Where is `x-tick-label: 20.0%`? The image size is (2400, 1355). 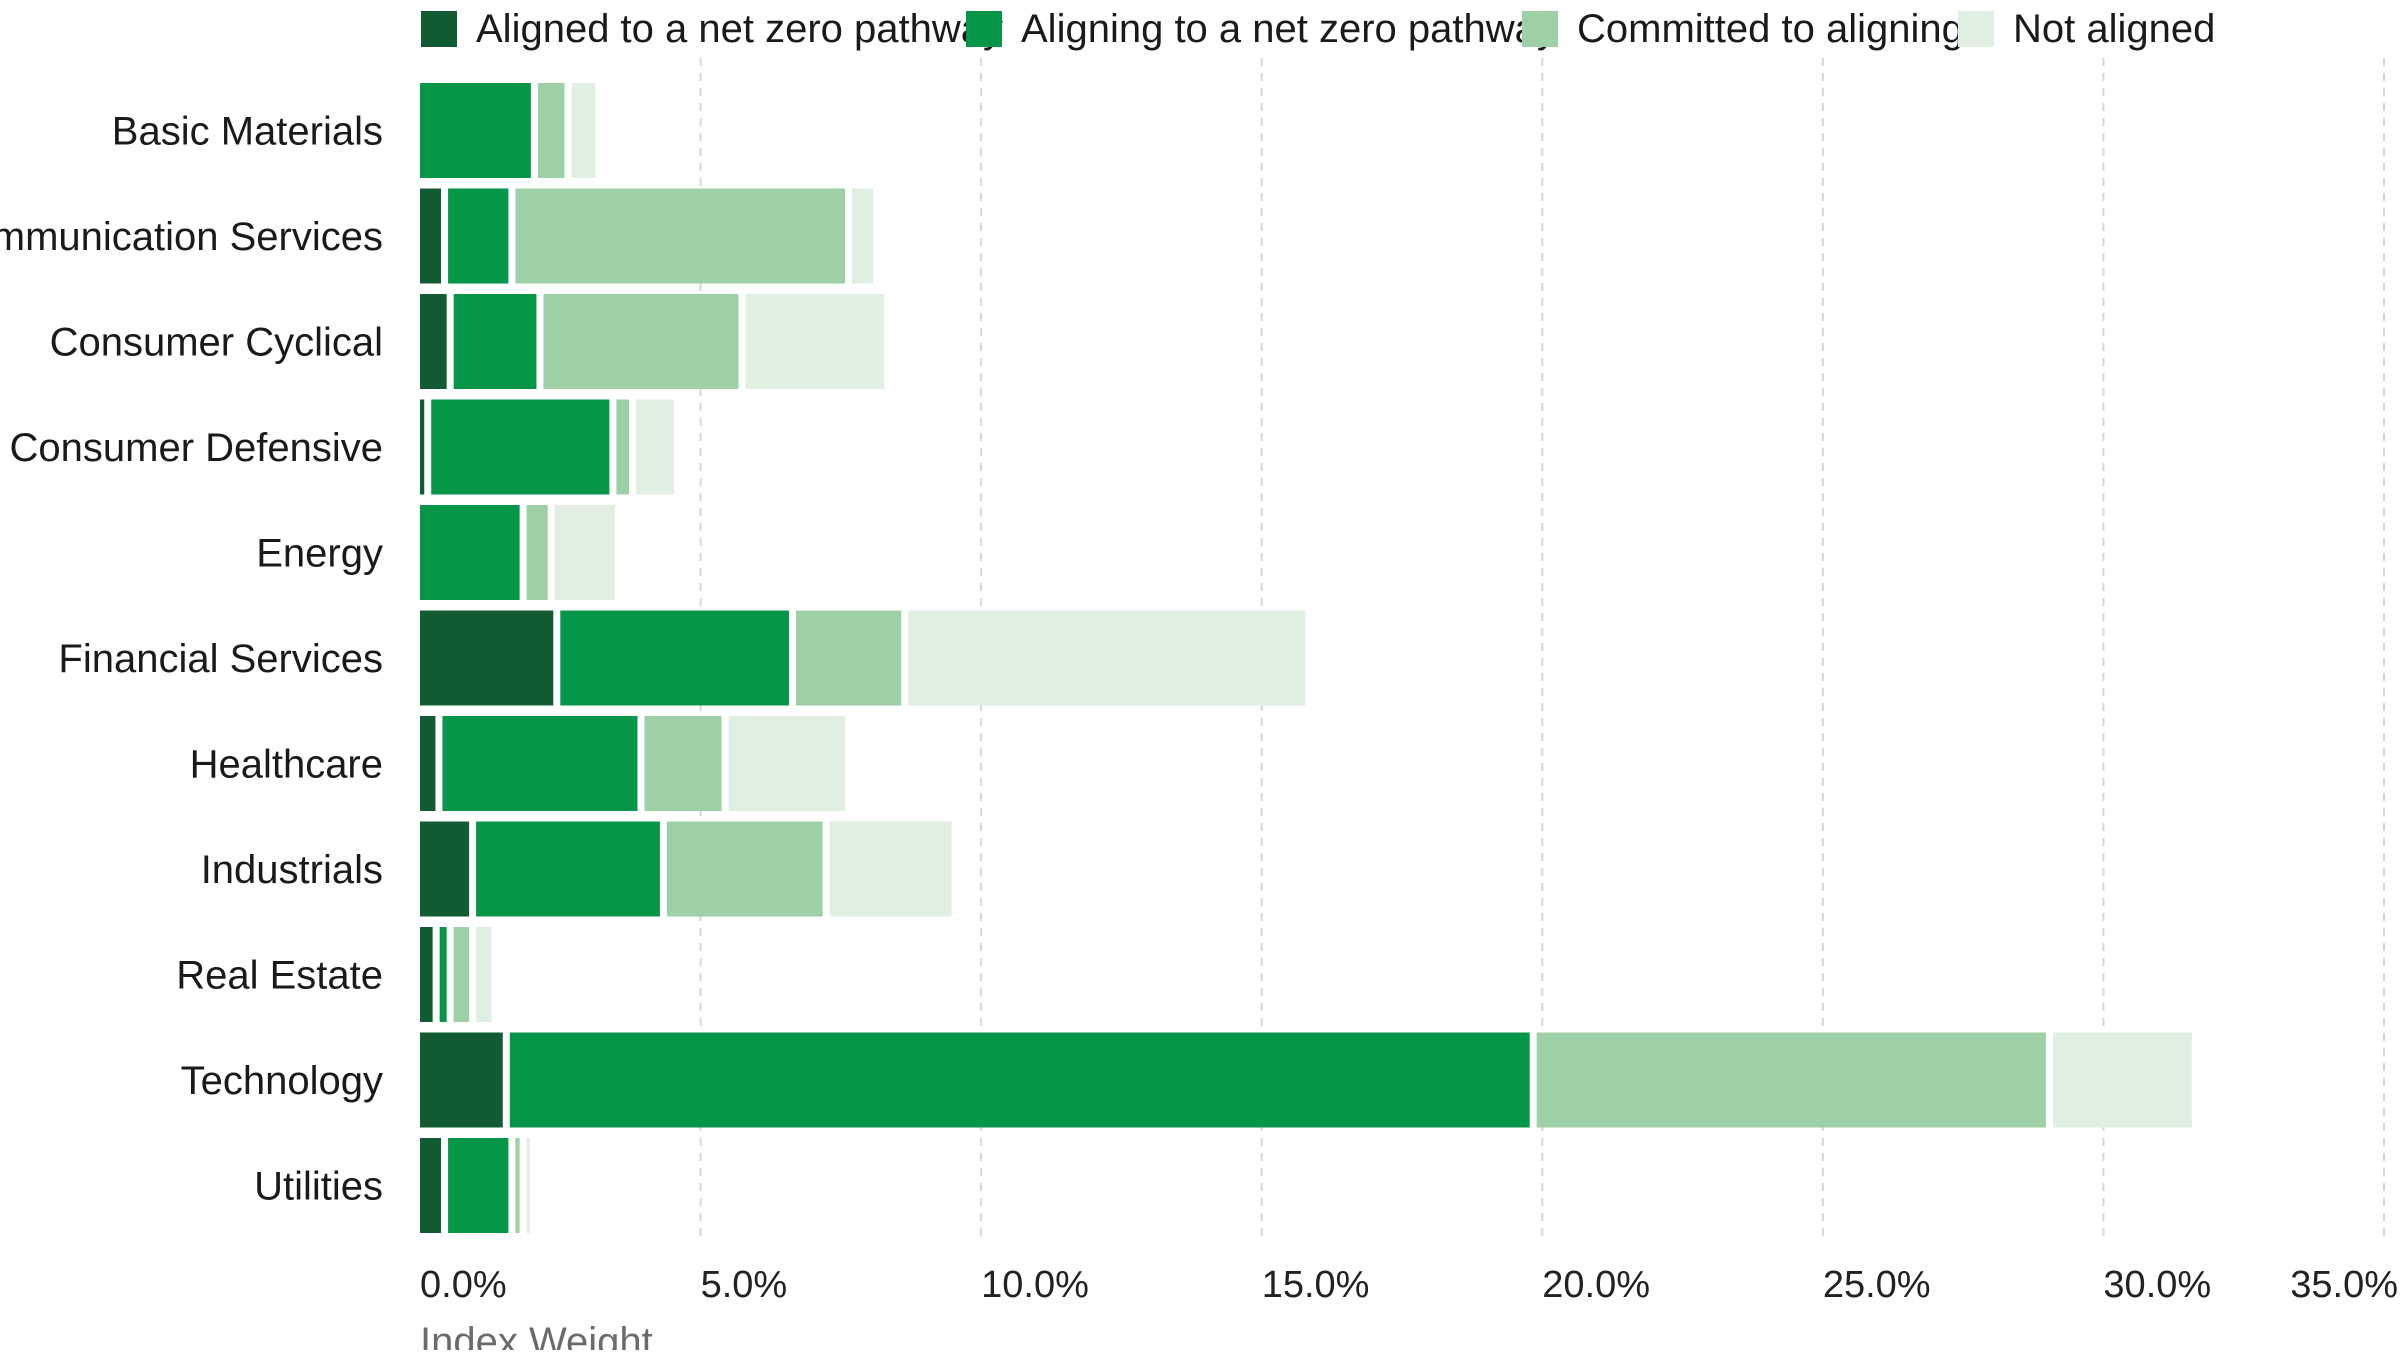
x-tick-label: 20.0% is located at coordinates (1596, 1285).